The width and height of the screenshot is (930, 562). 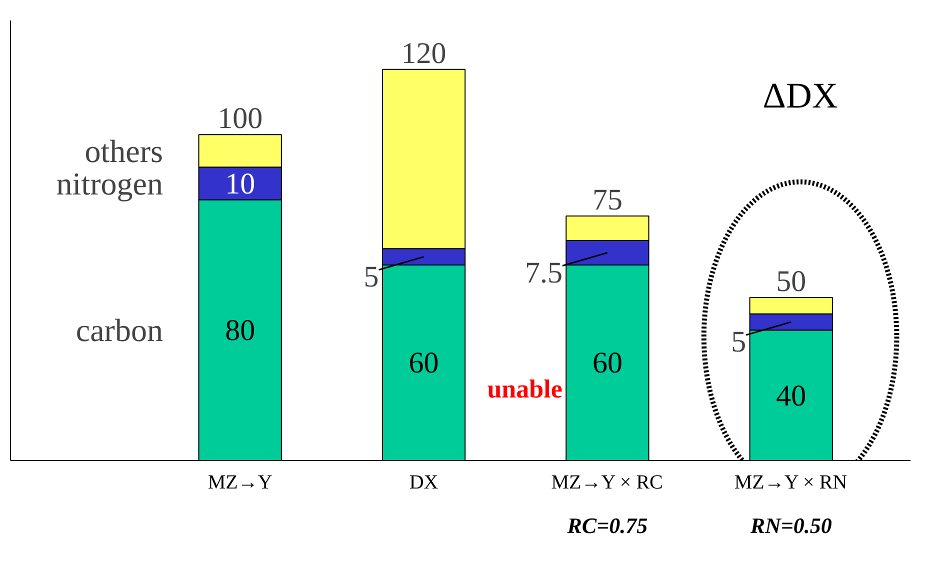 I want to click on annotation: ΔDX, so click(x=800, y=95).